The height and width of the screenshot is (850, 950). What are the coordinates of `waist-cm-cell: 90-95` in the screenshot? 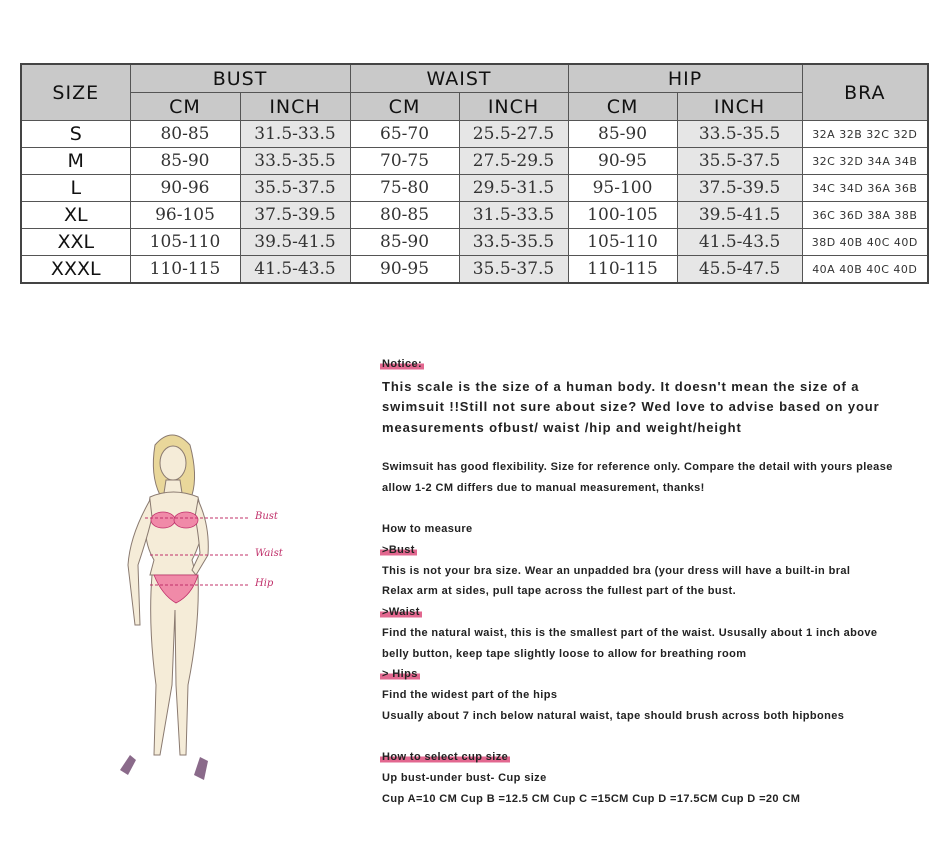 It's located at (404, 269).